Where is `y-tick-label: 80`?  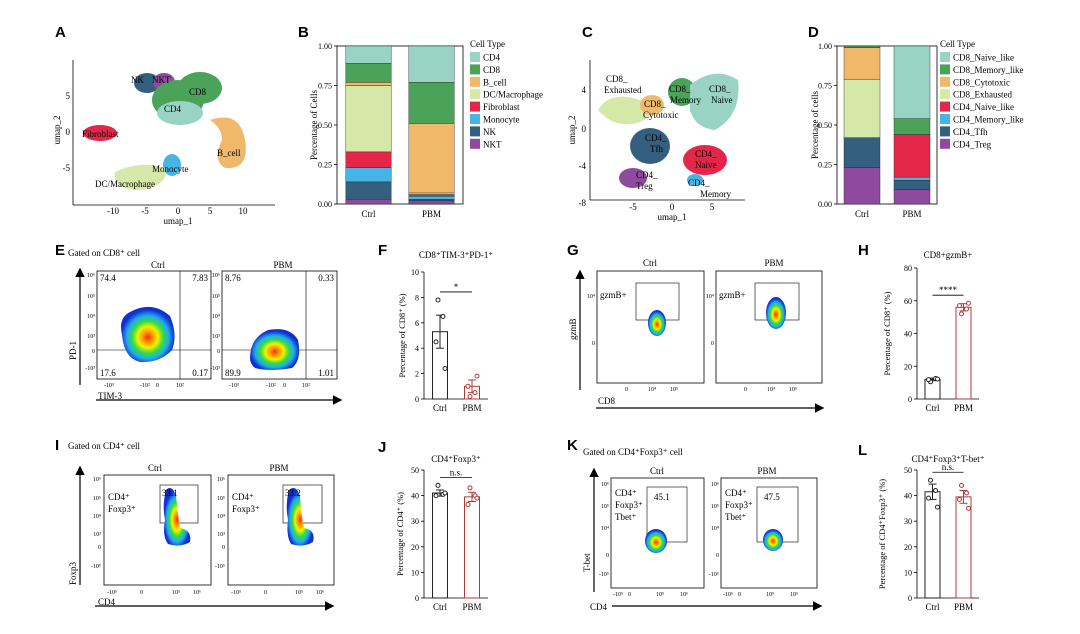 y-tick-label: 80 is located at coordinates (908, 268).